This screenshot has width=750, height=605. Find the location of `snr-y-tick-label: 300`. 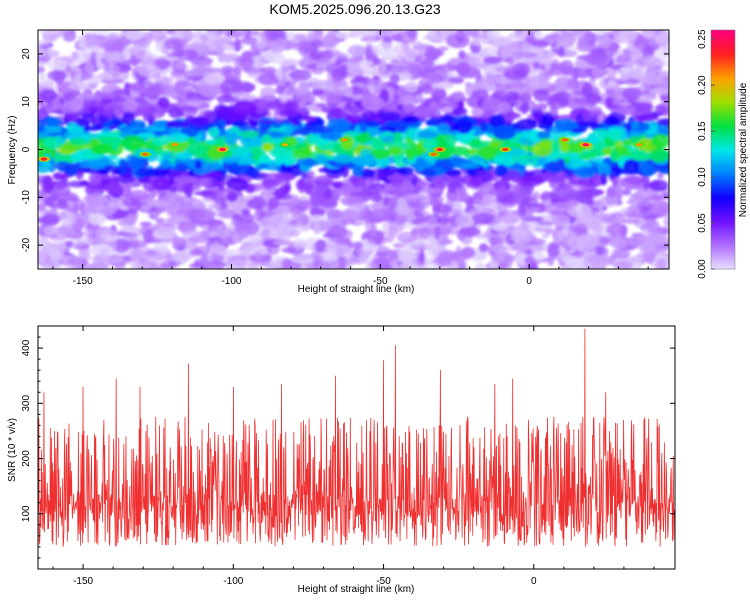

snr-y-tick-label: 300 is located at coordinates (26, 403).